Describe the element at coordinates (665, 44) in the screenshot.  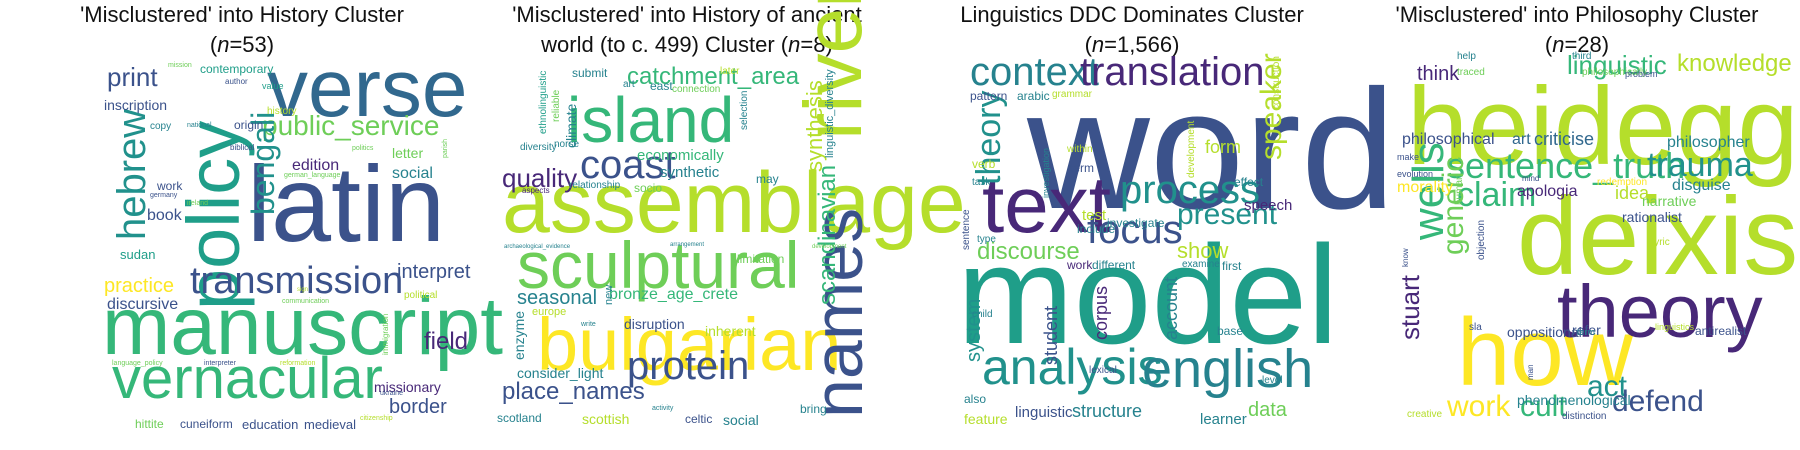
I see `panel-title-line2-text: world (to c. 499) Cluster (` at that location.